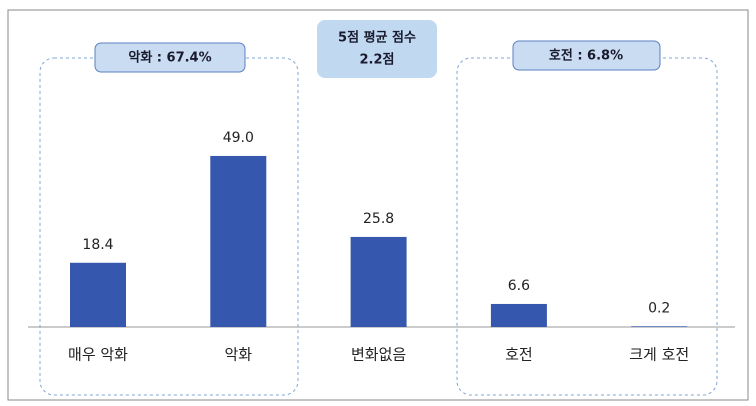  Describe the element at coordinates (97, 245) in the screenshot. I see `value-label: 18.4` at that location.